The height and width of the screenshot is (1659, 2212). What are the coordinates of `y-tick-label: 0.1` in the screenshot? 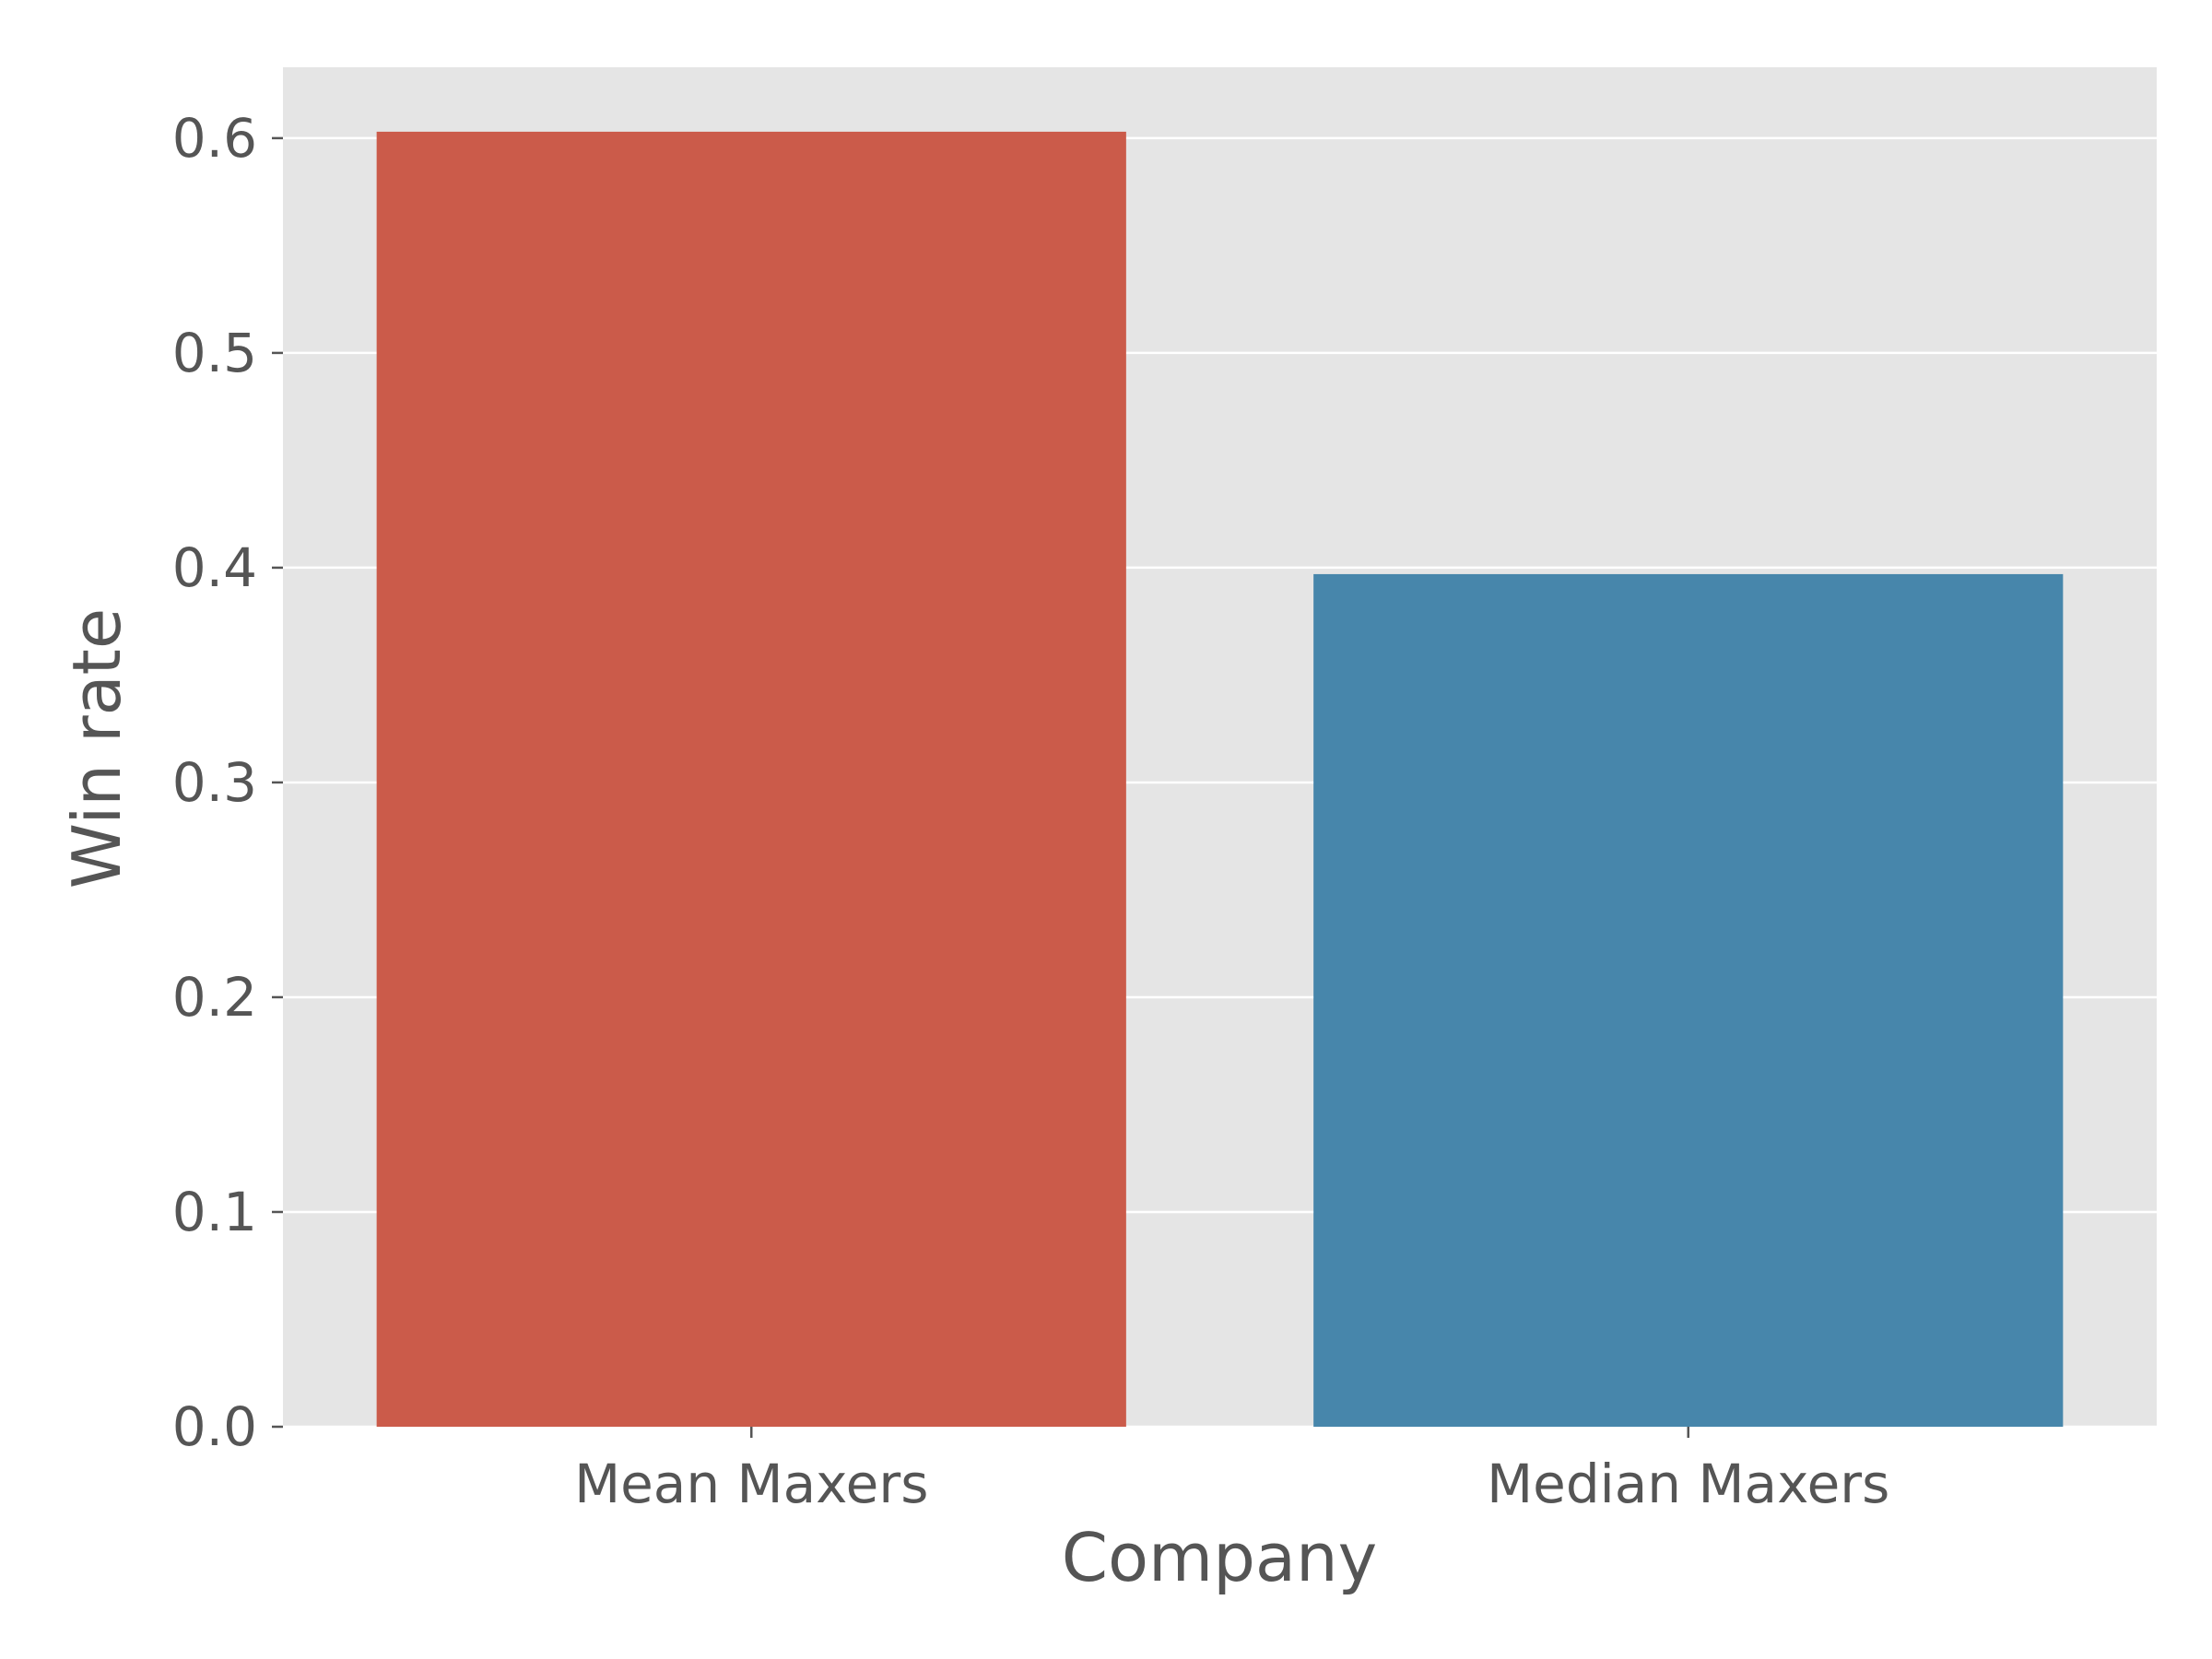 It's located at (214, 1212).